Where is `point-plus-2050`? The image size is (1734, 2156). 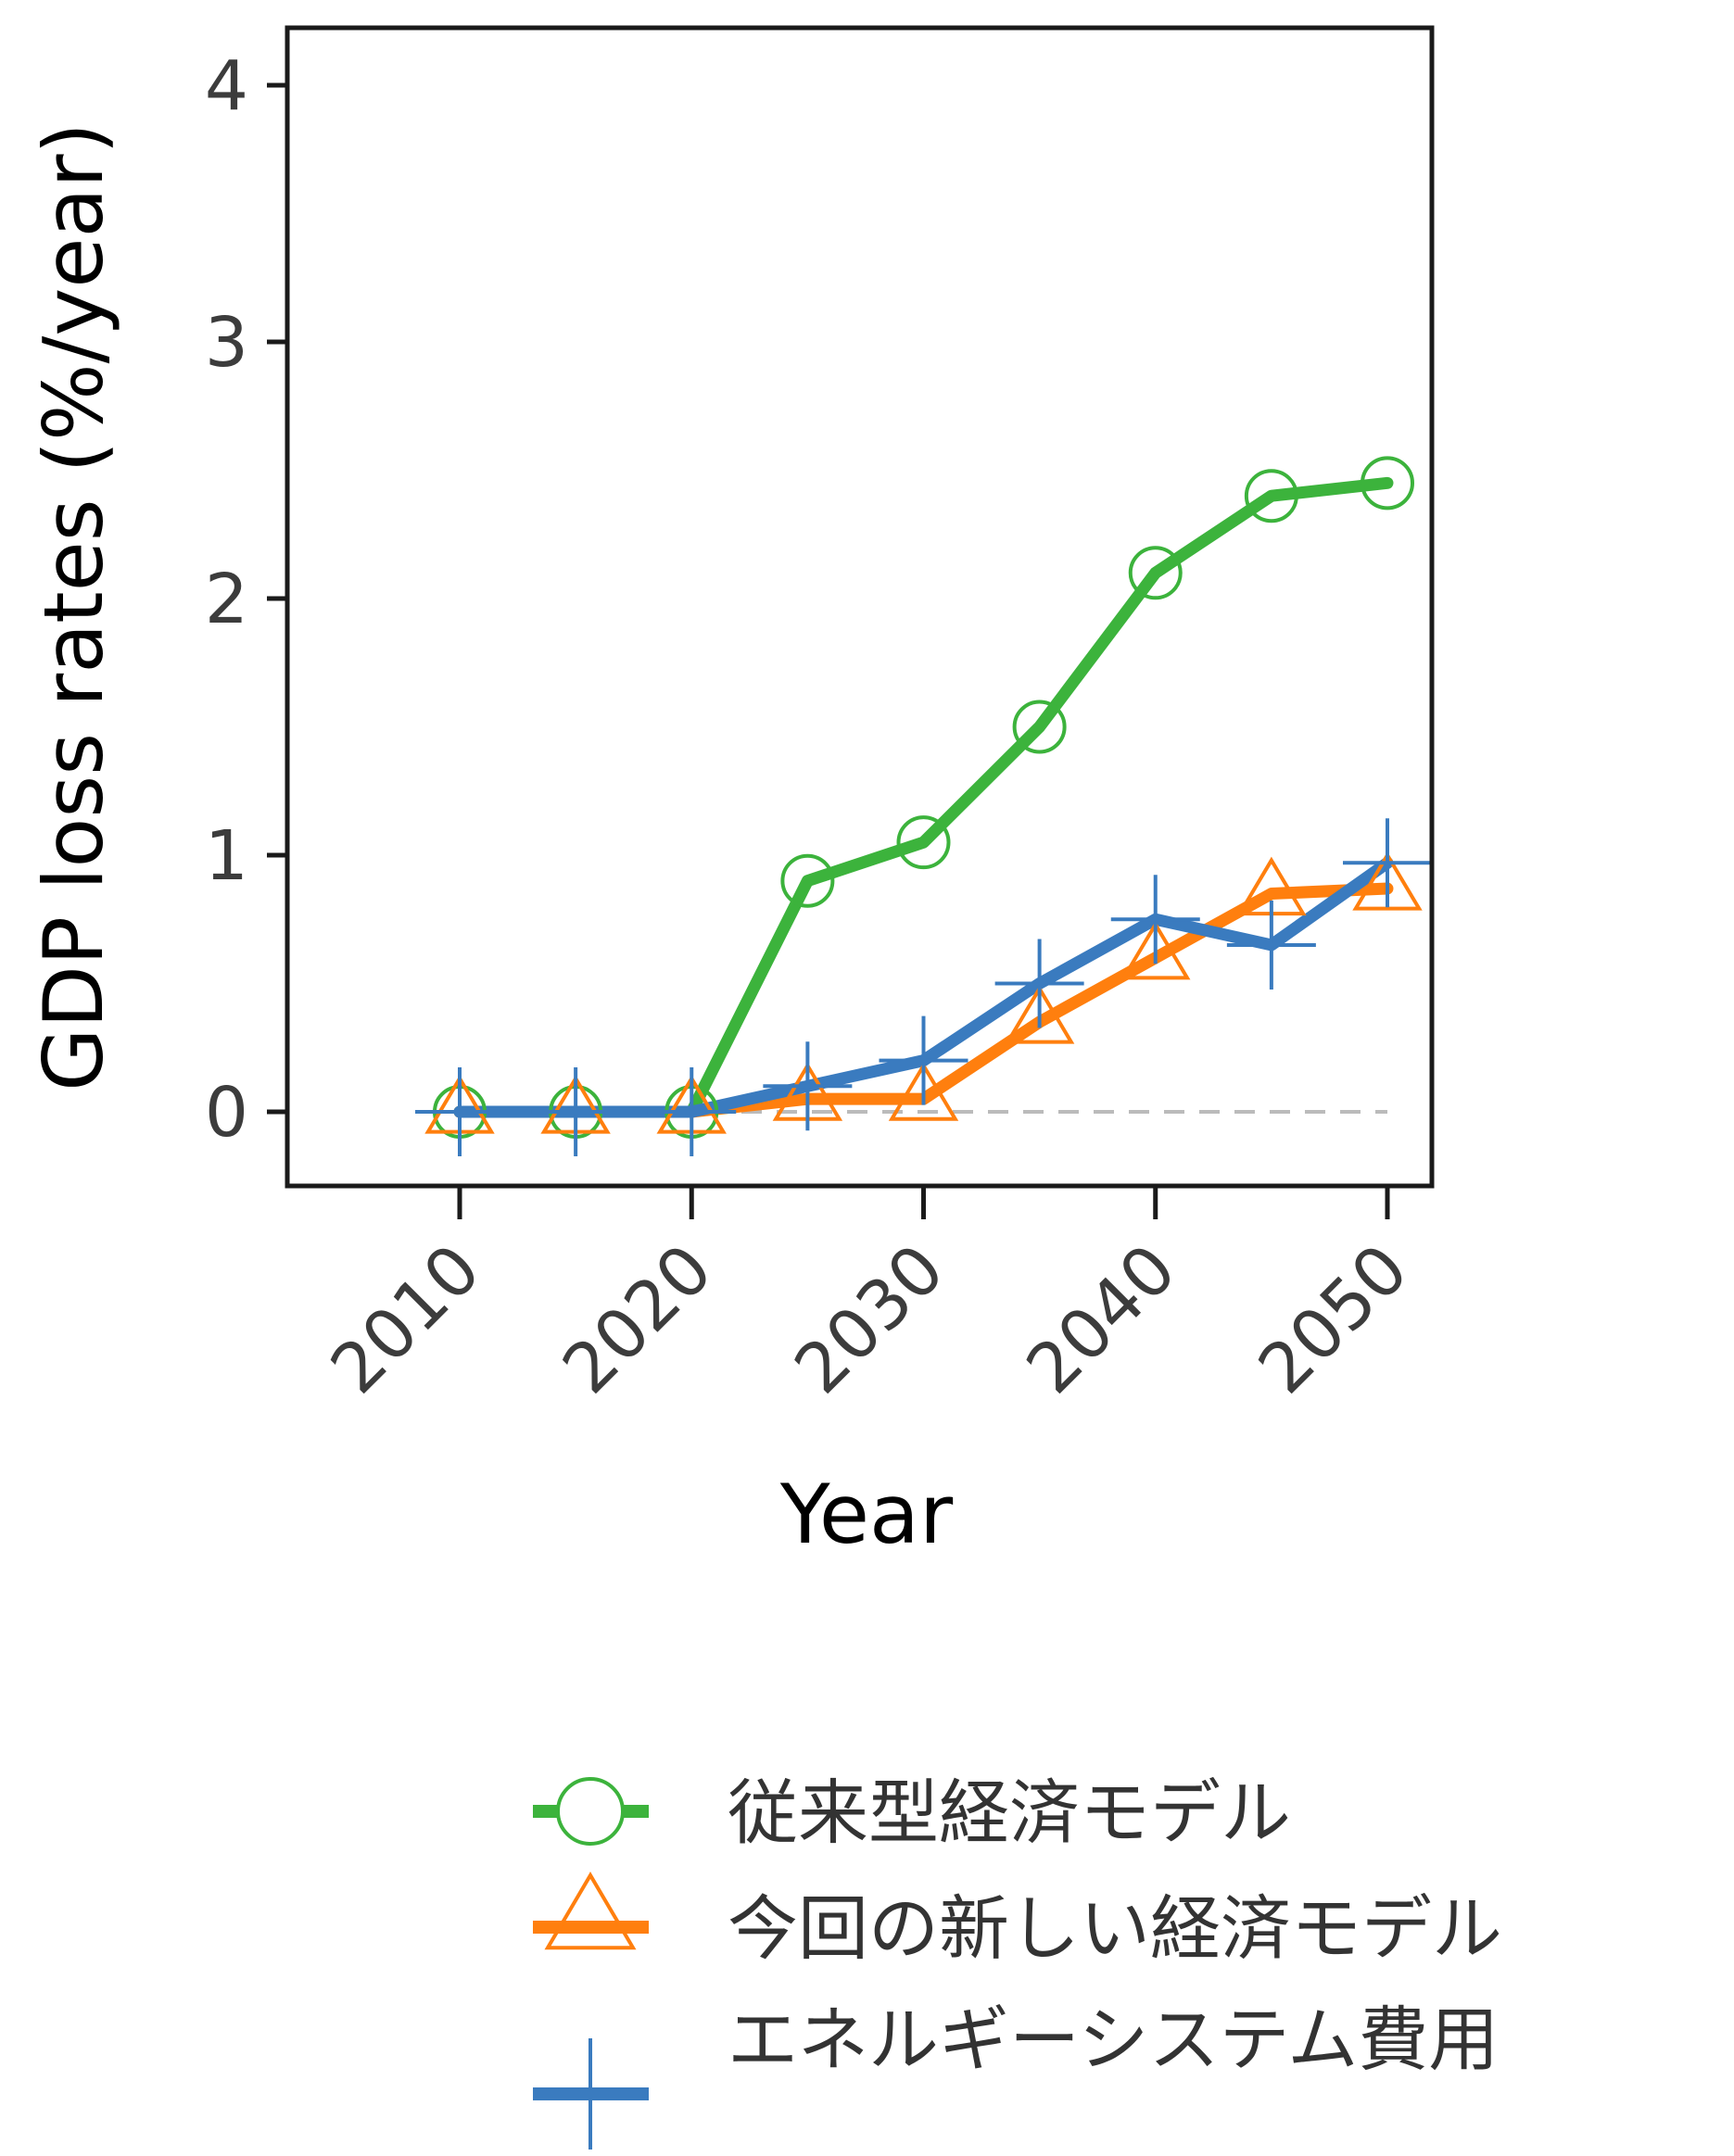 point-plus-2050 is located at coordinates (1387, 863).